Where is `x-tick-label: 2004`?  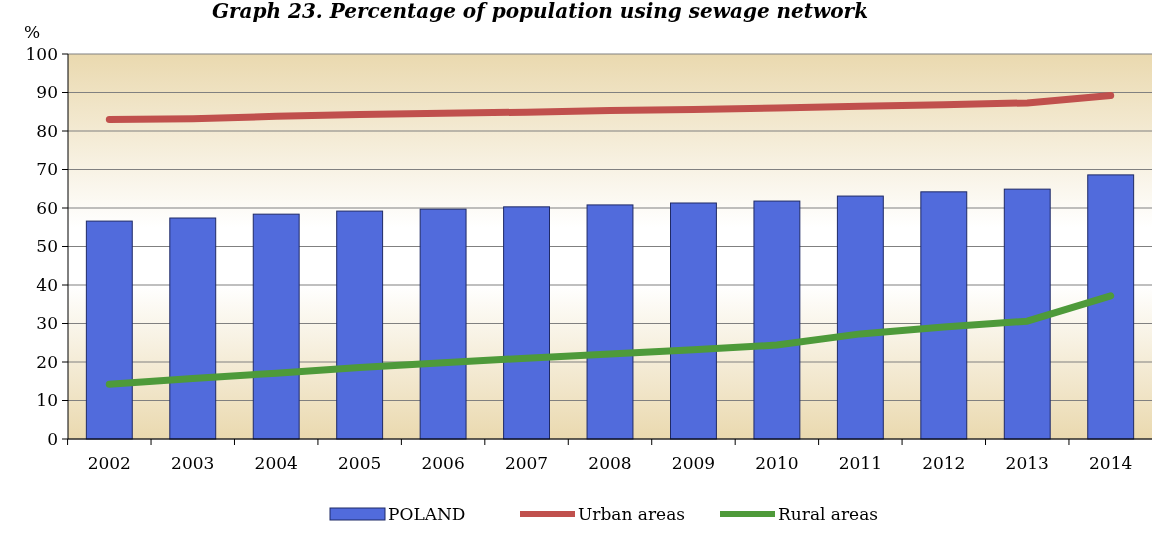 x-tick-label: 2004 is located at coordinates (276, 463).